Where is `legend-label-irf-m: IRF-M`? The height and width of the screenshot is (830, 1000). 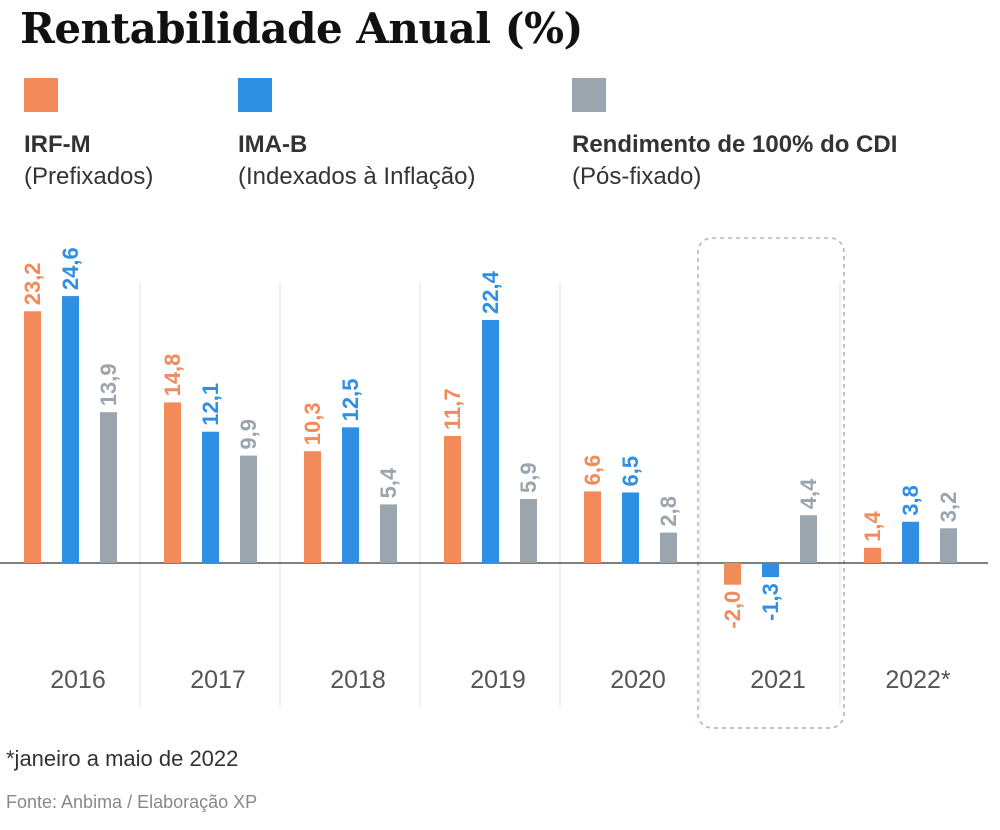
legend-label-irf-m: IRF-M is located at coordinates (57, 144).